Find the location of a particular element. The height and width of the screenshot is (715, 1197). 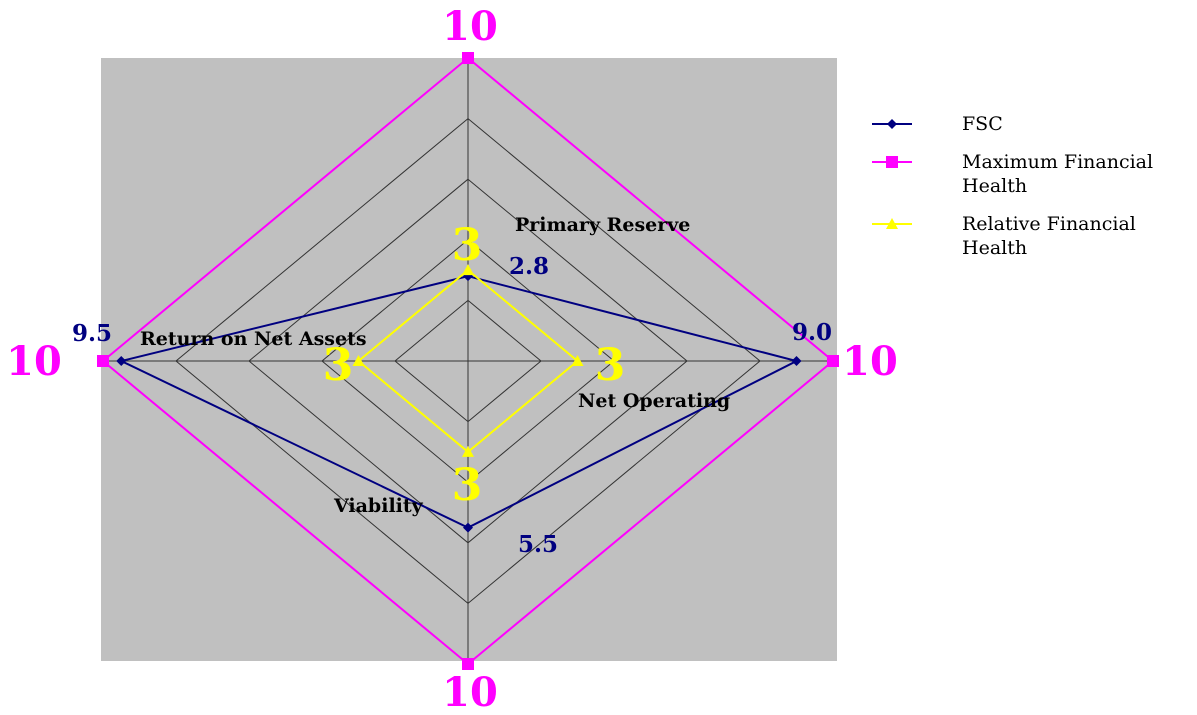

axis-label: Net Operating is located at coordinates (654, 401).